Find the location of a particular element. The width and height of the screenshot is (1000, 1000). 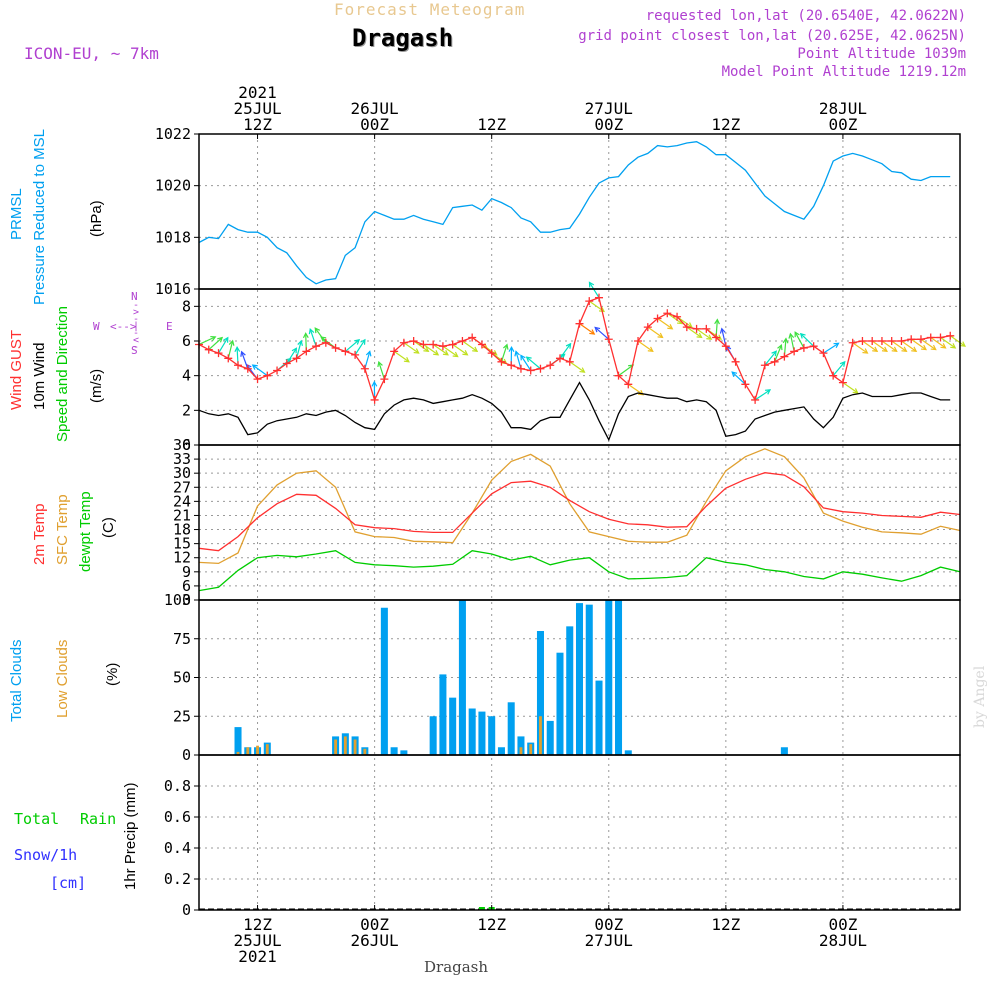

temp-tick-label: 24 is located at coordinates (182, 501).